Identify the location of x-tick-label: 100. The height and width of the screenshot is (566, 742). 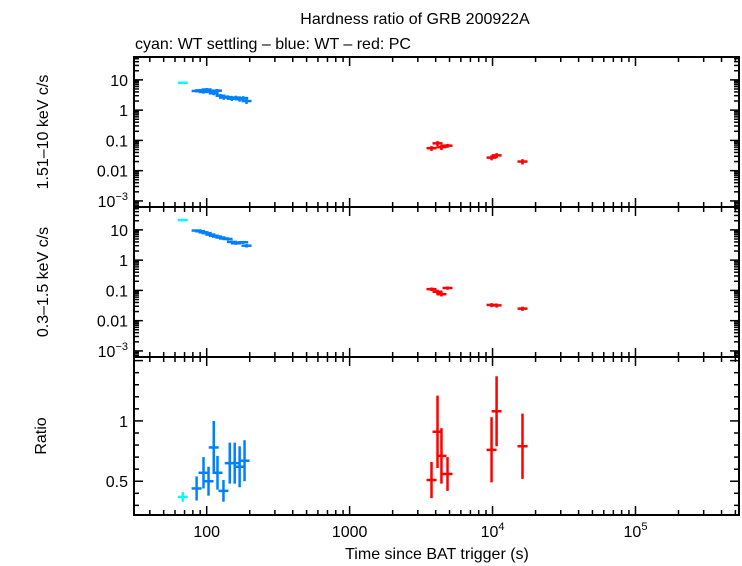
(206, 532).